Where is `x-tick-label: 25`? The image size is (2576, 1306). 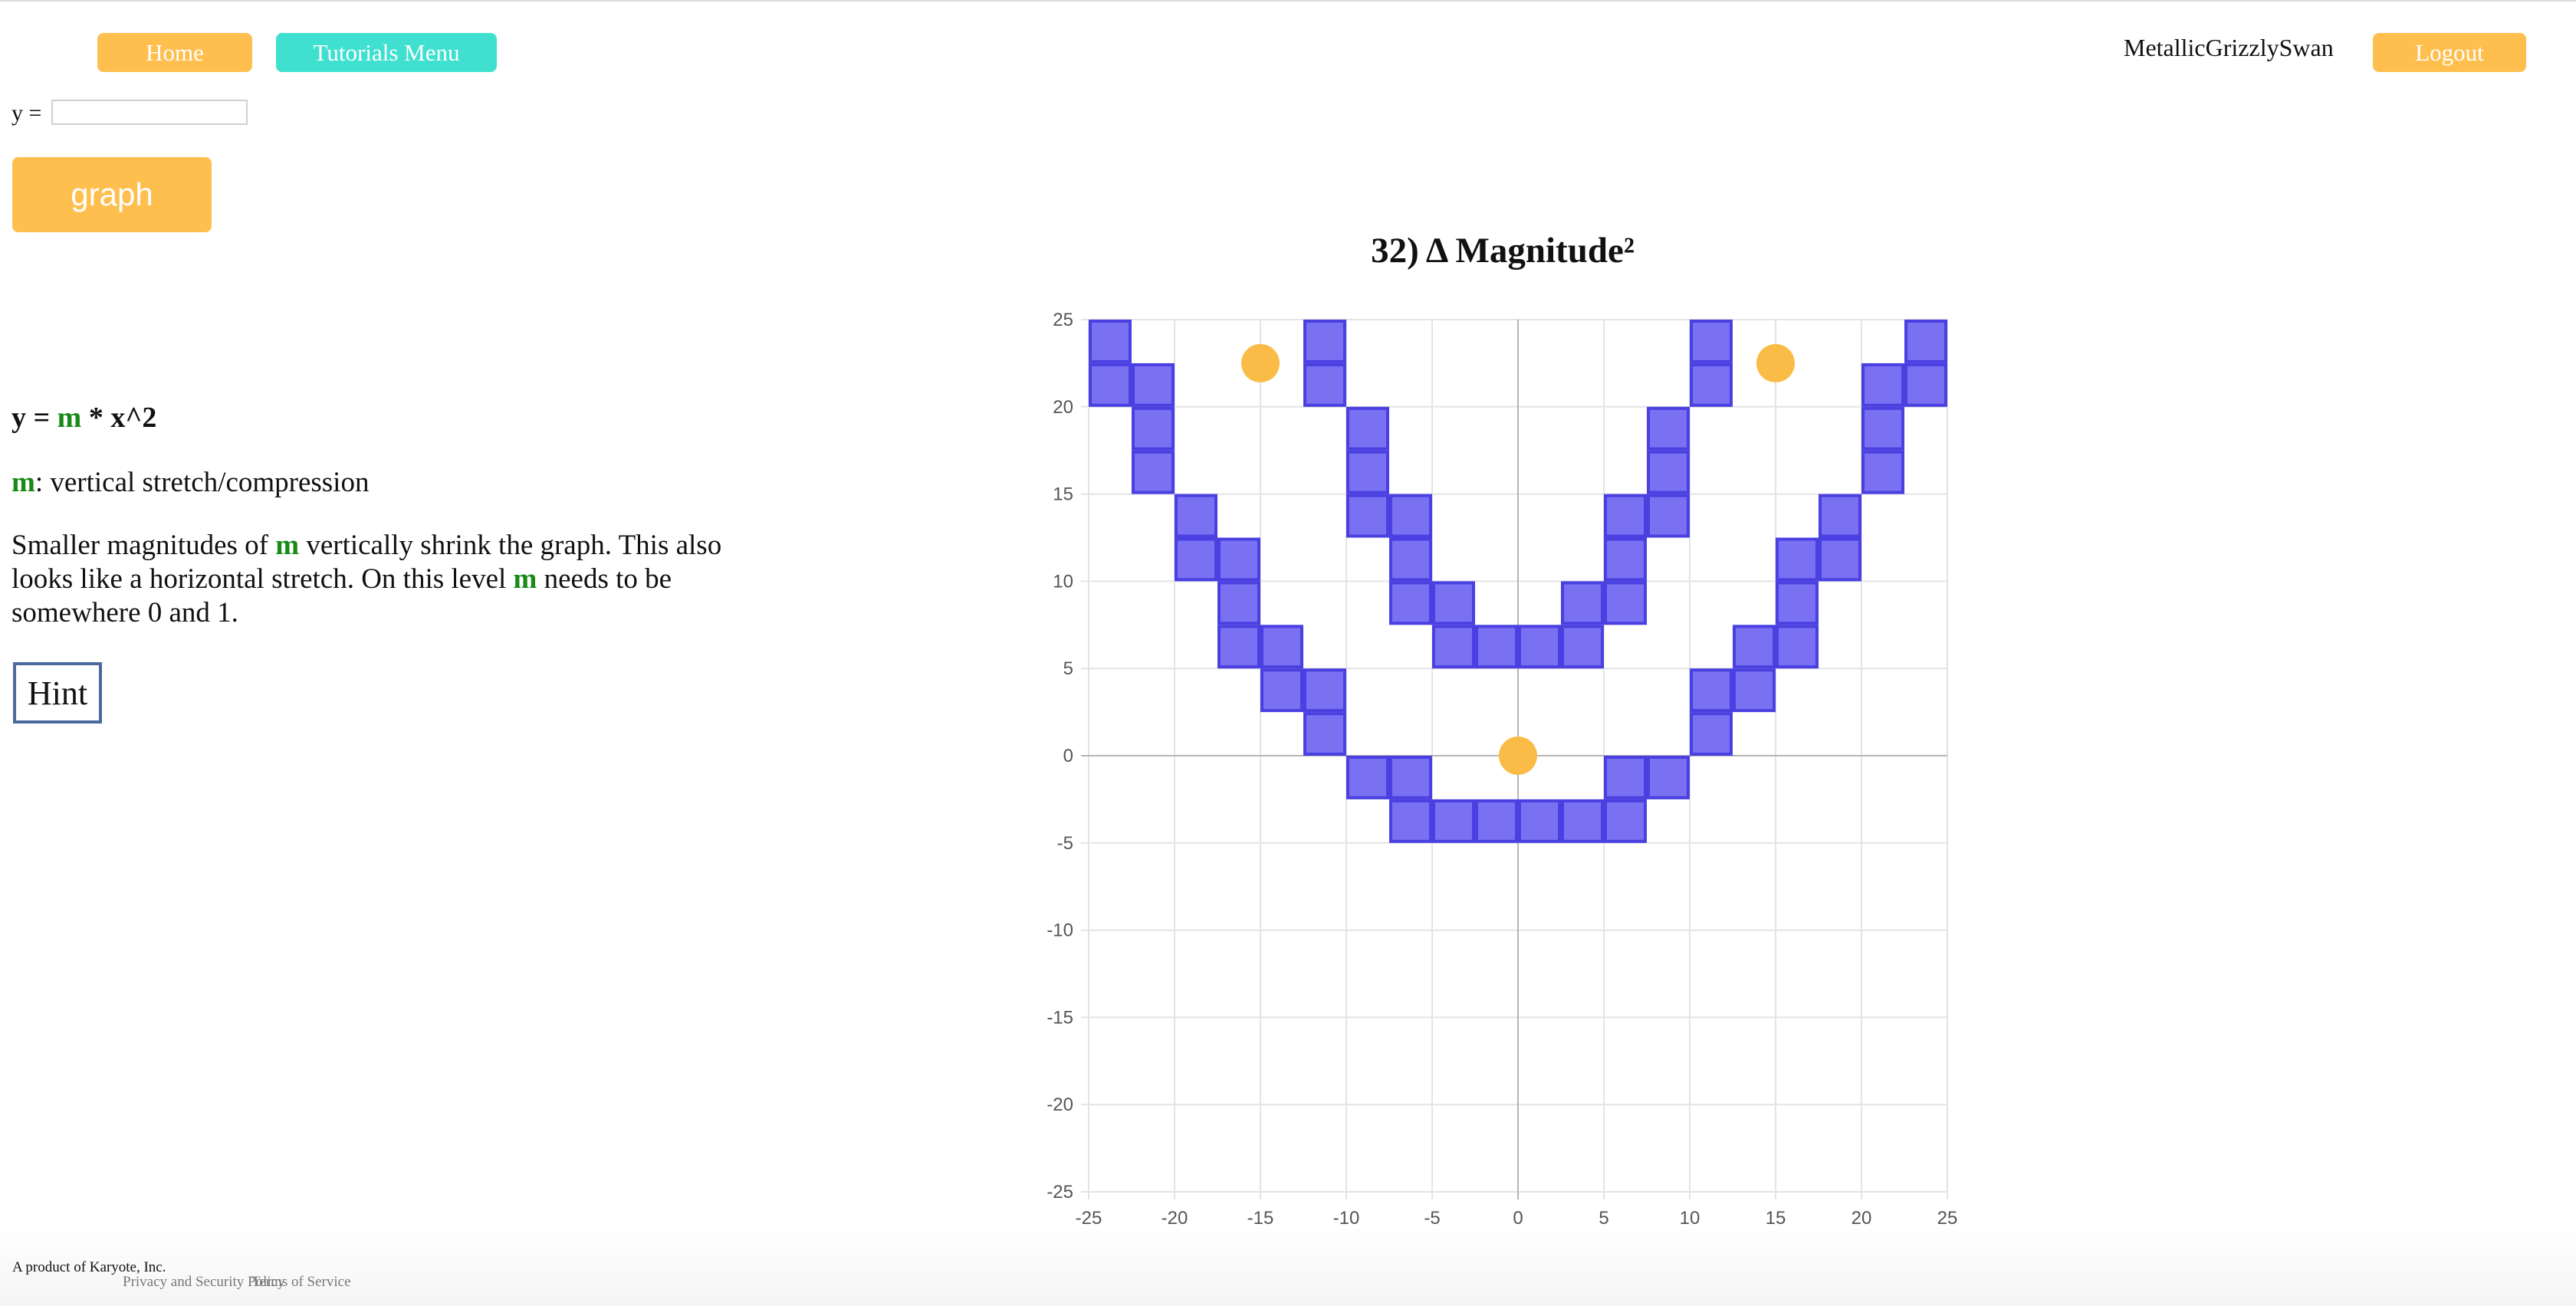 x-tick-label: 25 is located at coordinates (1948, 1219).